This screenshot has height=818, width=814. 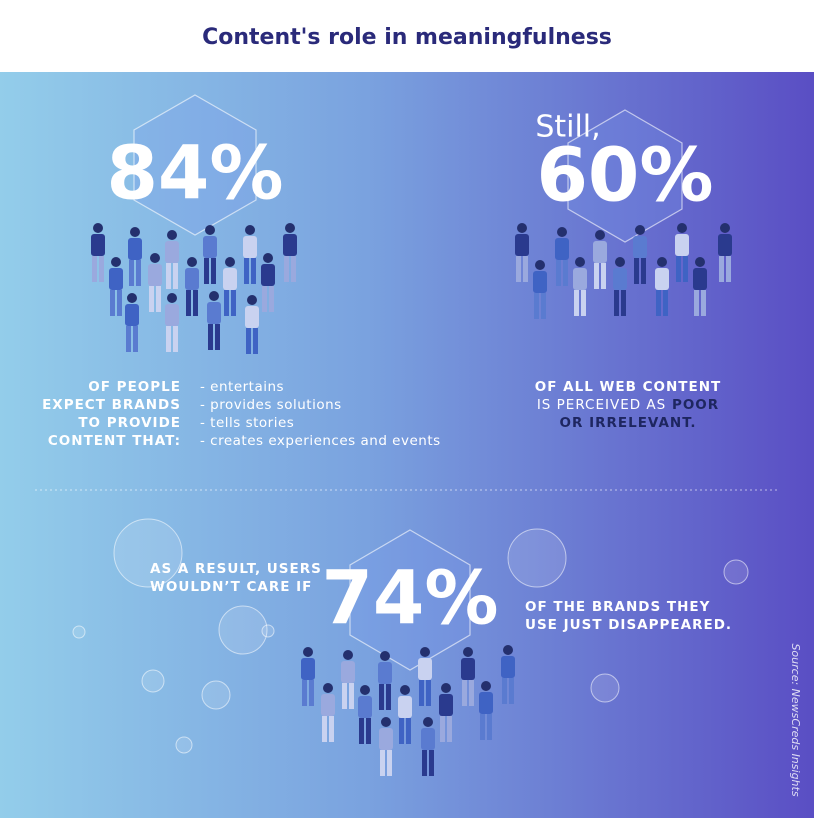 What do you see at coordinates (795, 719) in the screenshot?
I see `source: Source: NewsCreds Insights` at bounding box center [795, 719].